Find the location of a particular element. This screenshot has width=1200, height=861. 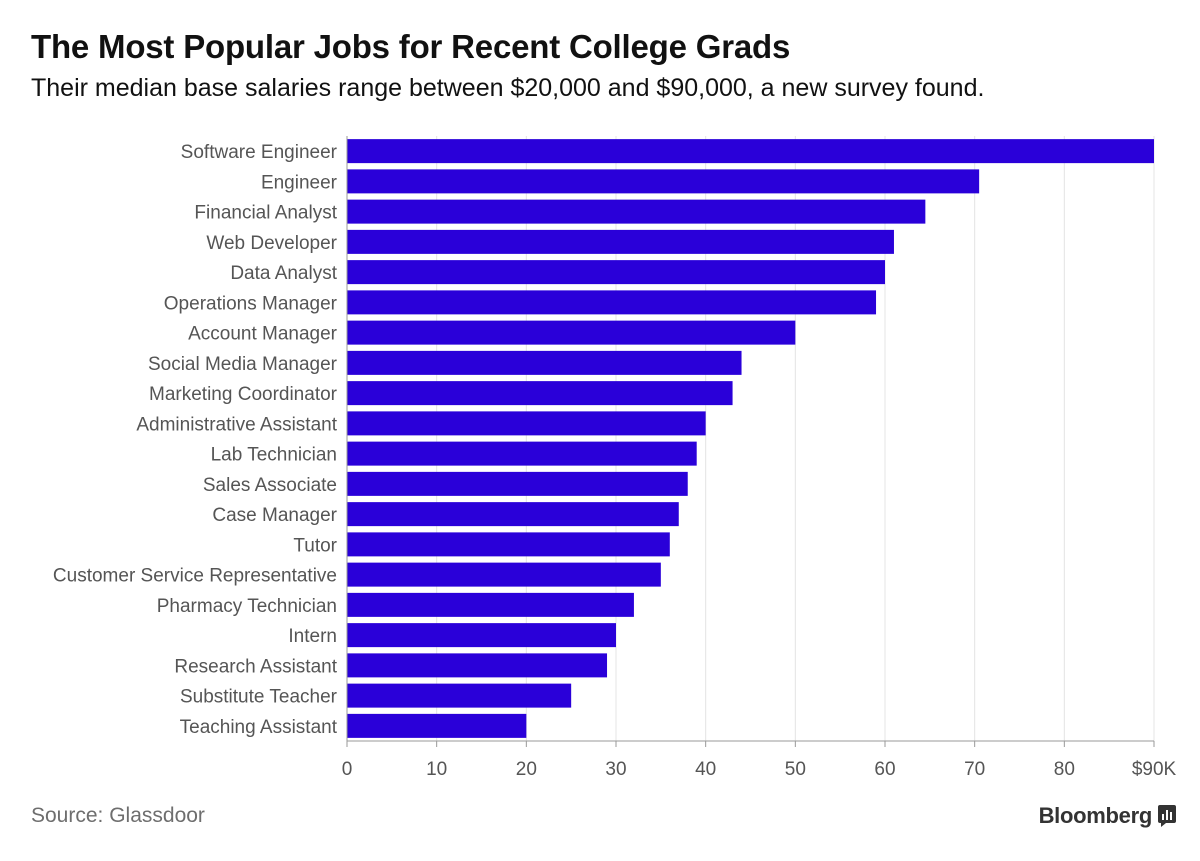

category-label: Pharmacy Technician is located at coordinates (247, 606).